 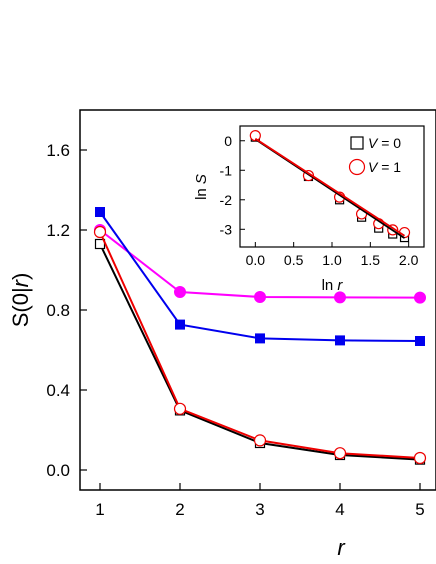 I want to click on inset-x-axis-title-prefix: ln, so click(x=330, y=285).